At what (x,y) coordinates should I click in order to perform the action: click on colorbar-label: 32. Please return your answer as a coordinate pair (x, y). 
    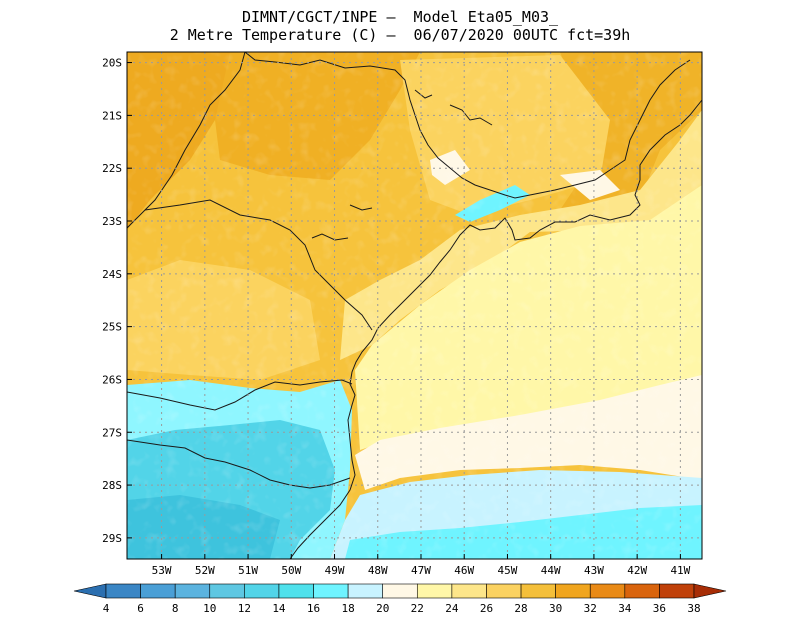
    Looking at the image, I should click on (590, 608).